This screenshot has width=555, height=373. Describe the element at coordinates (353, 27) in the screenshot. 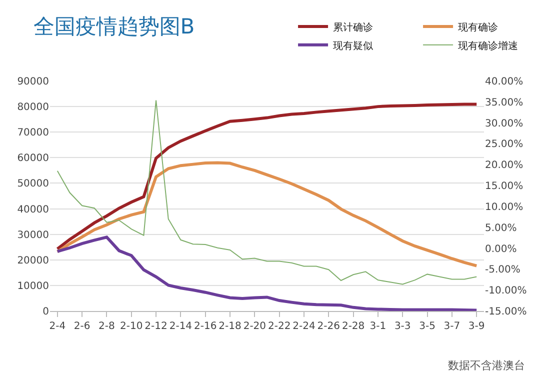

I see `legend-label: 累计确诊` at that location.